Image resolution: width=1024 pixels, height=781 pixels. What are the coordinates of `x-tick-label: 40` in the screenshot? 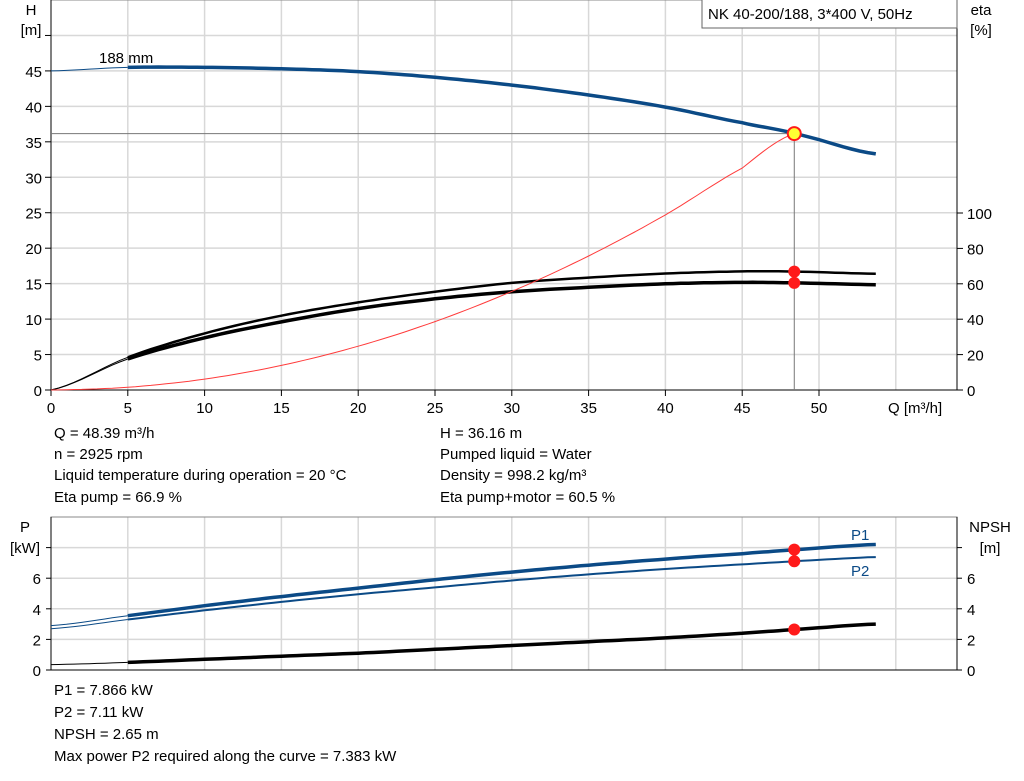 It's located at (665, 408).